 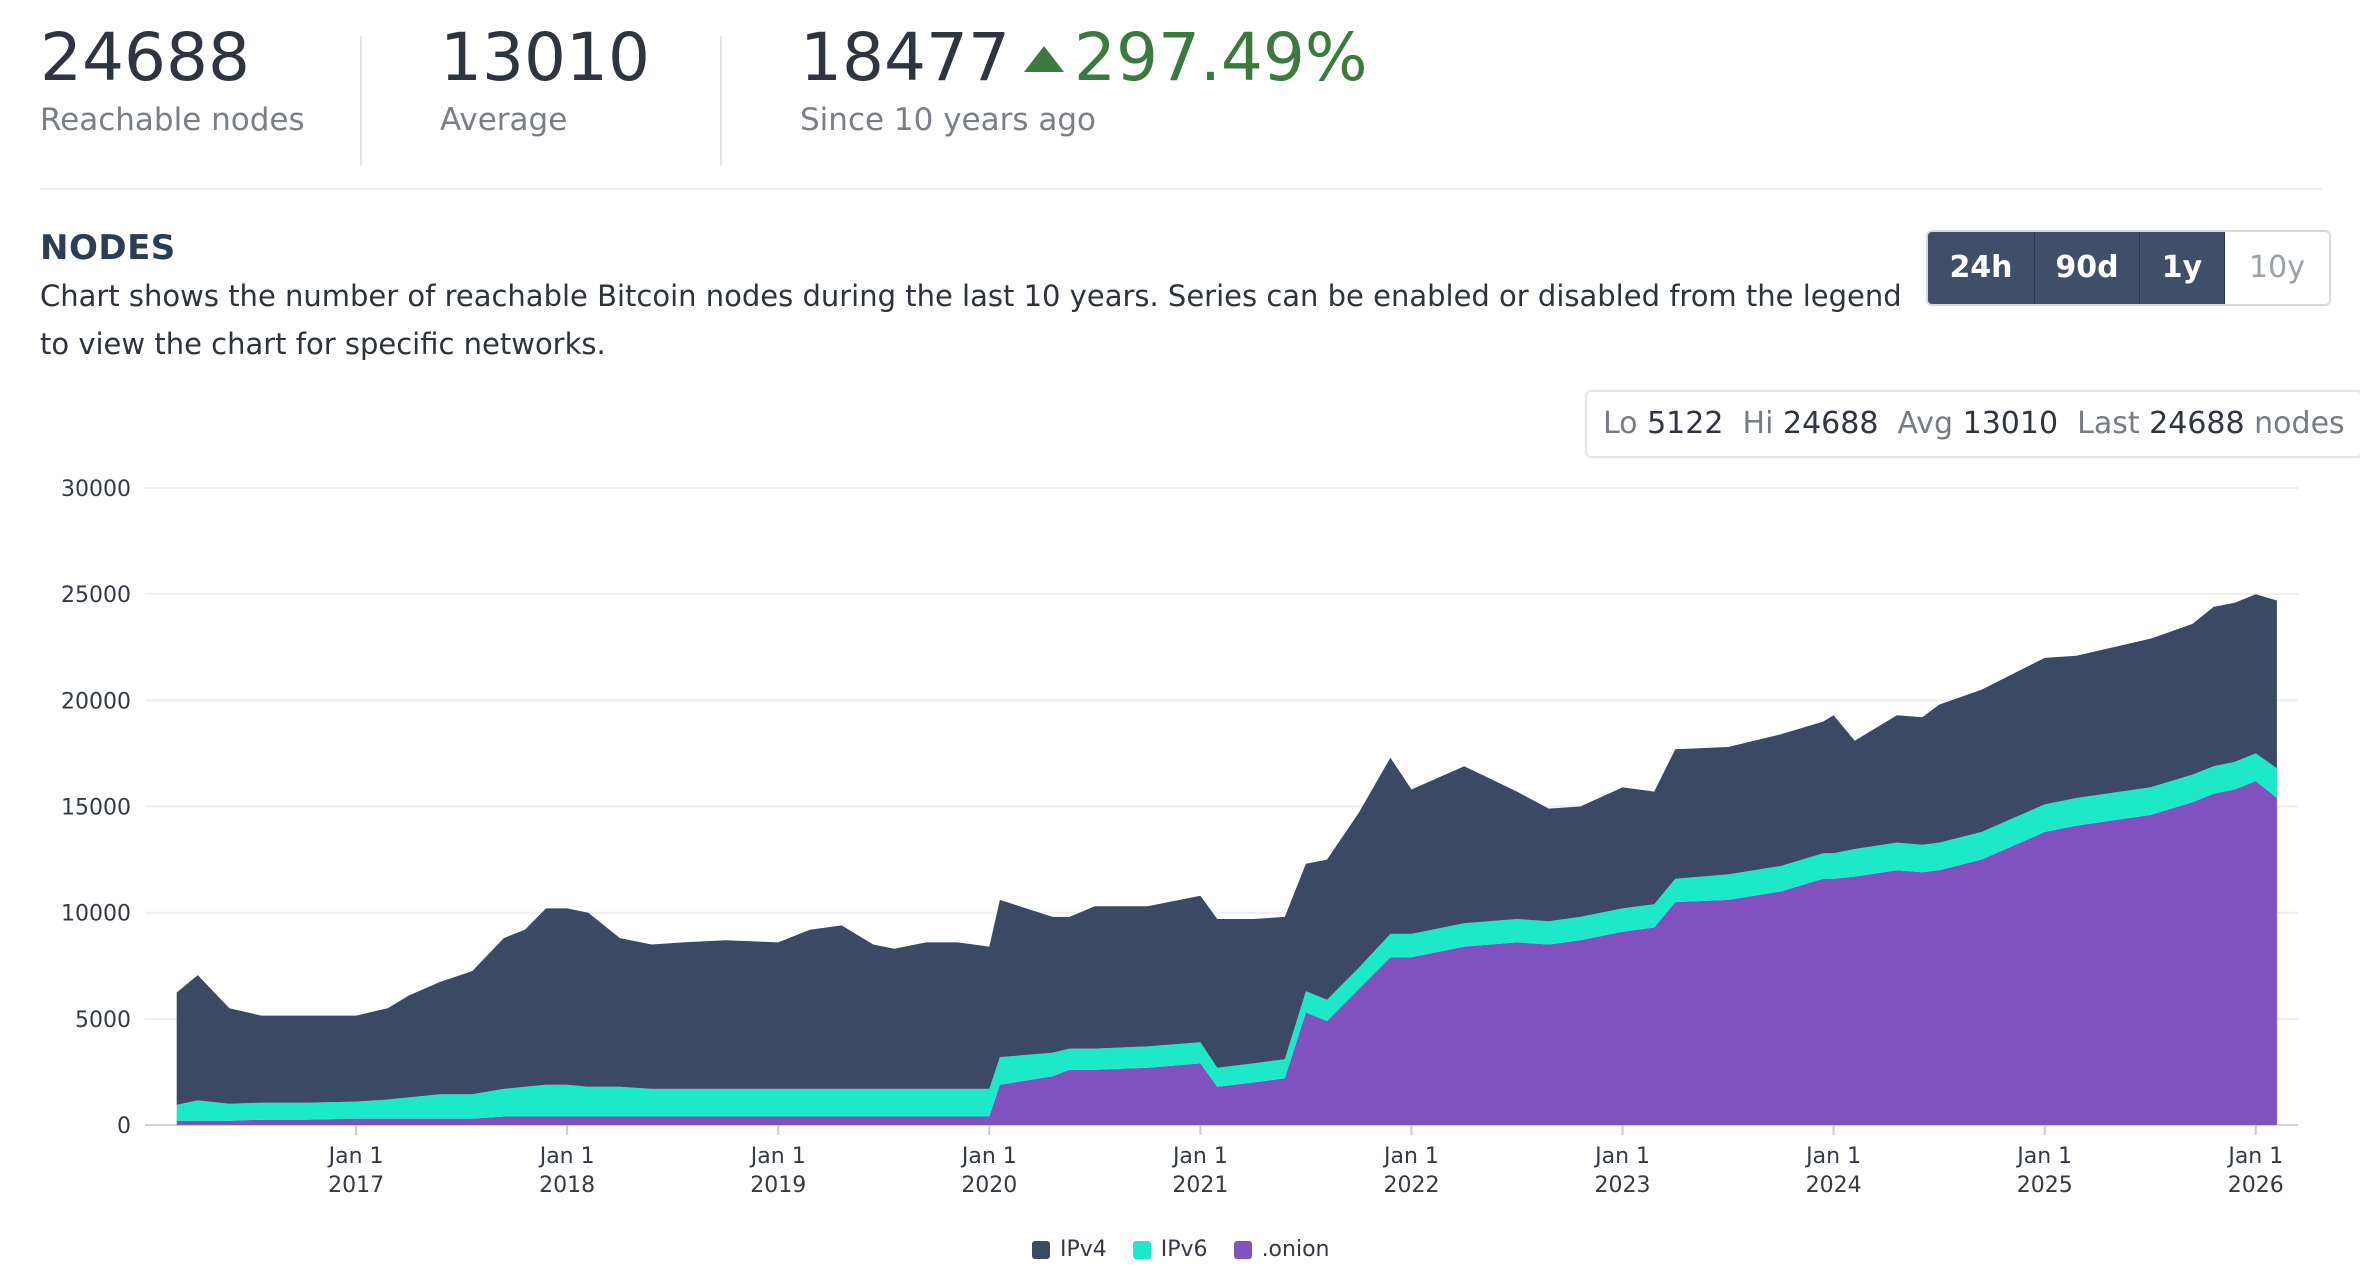 What do you see at coordinates (2299, 423) in the screenshot?
I see `summary-unit: nodes` at bounding box center [2299, 423].